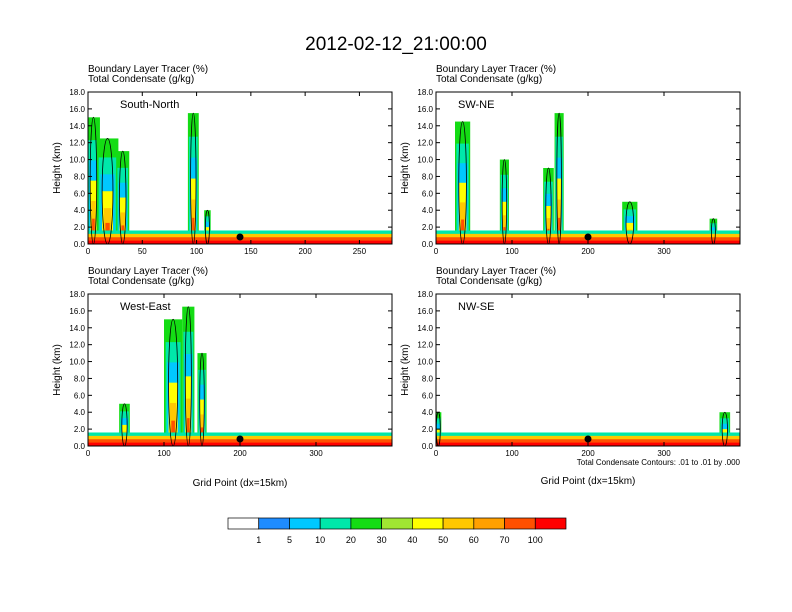  I want to click on colorbar-label: 70, so click(505, 540).